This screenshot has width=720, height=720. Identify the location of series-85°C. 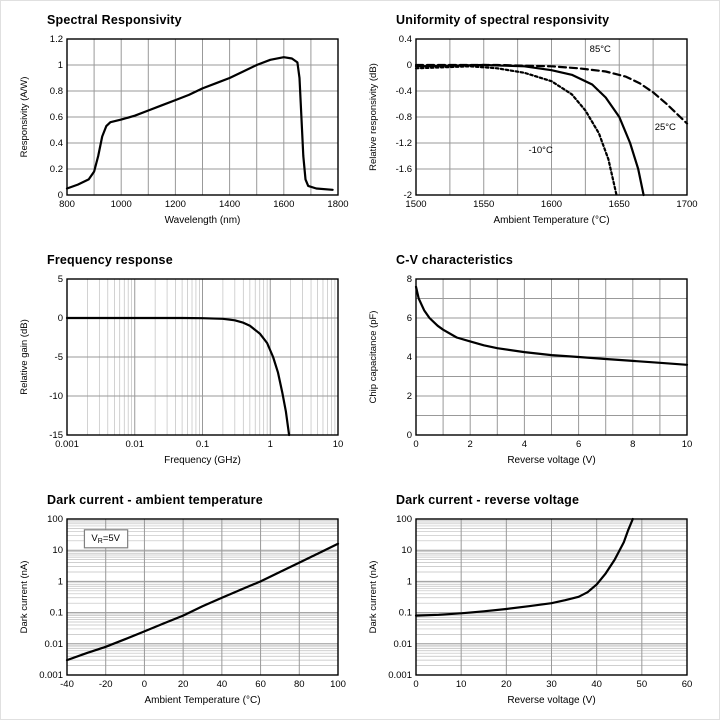
(551, 94).